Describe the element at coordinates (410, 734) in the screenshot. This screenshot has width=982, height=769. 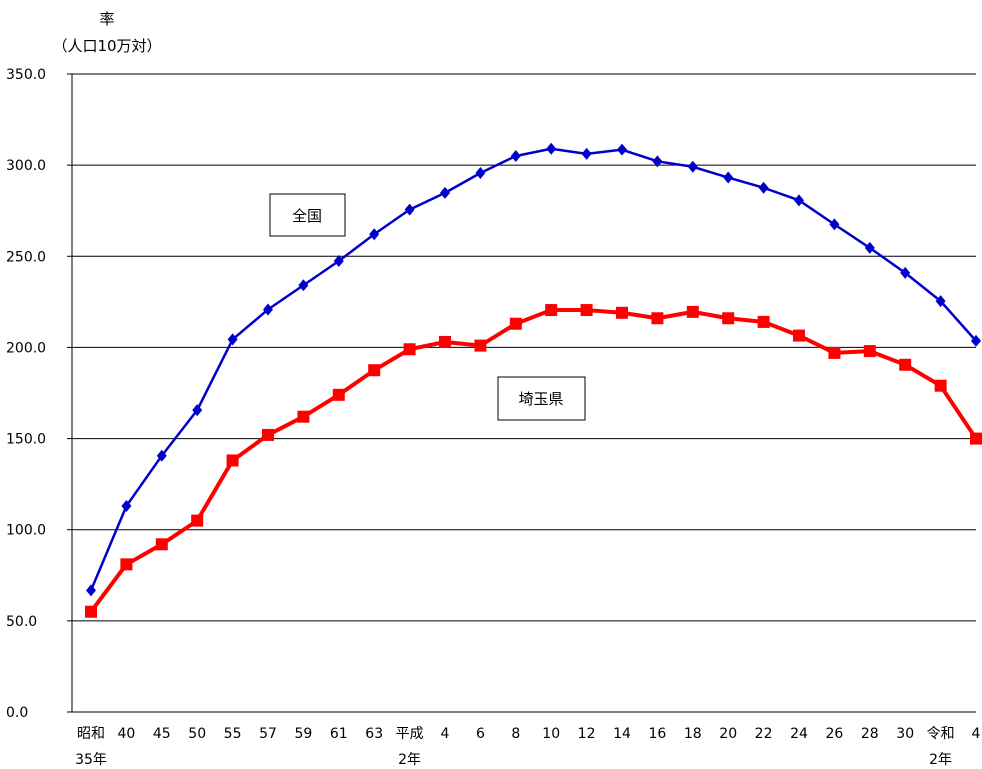
I see `x-tick-label: 平成` at that location.